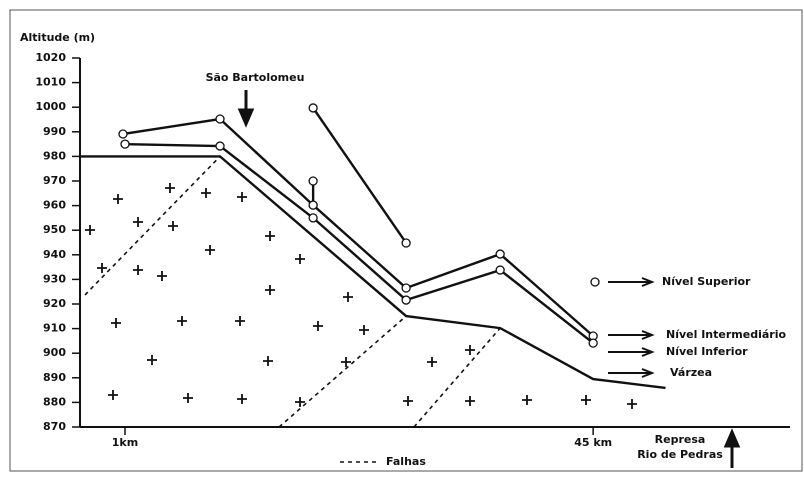 The height and width of the screenshot is (478, 804). What do you see at coordinates (125, 442) in the screenshot?
I see `x-tick-label: 1km` at bounding box center [125, 442].